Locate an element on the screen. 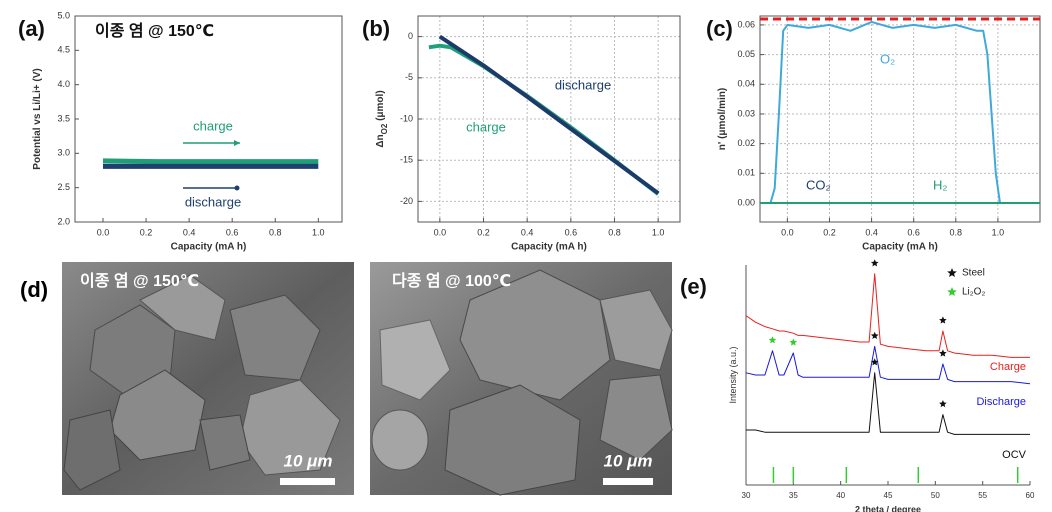 Image resolution: width=1052 pixels, height=512 pixels. panel-label: (b) is located at coordinates (376, 28).